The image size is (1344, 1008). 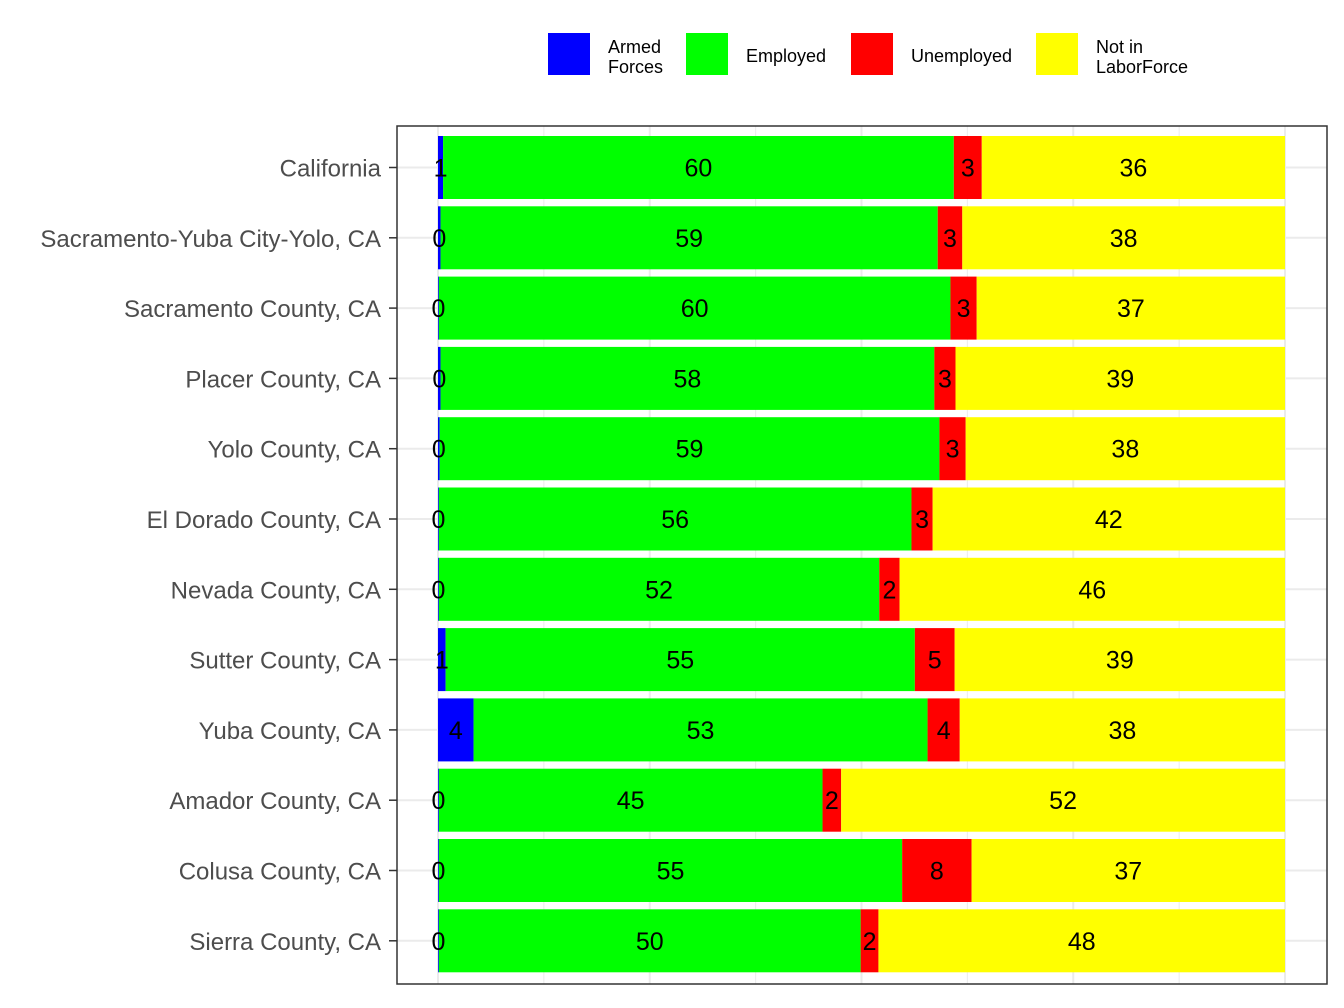 I want to click on bar-label-employed: 60, so click(x=699, y=169).